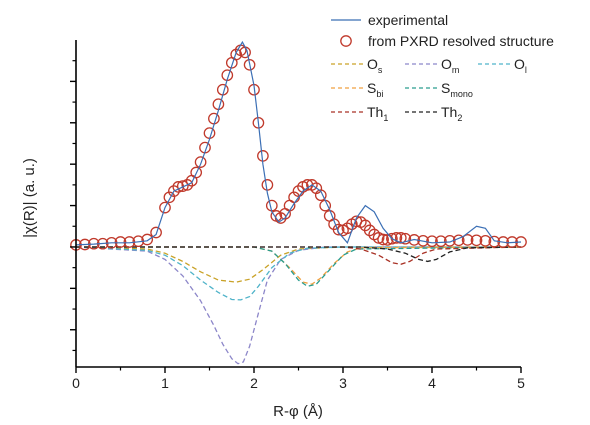  I want to click on legend-label-5: Sbi, so click(375, 89).